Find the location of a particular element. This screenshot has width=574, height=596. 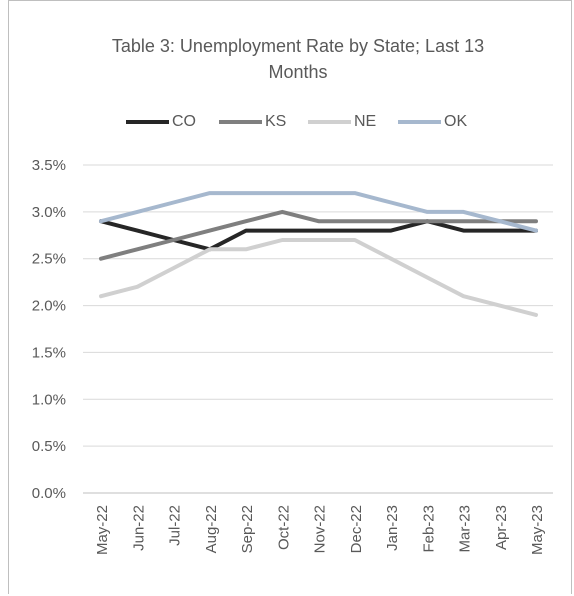

x-tick-label: Dec-22 is located at coordinates (356, 529).